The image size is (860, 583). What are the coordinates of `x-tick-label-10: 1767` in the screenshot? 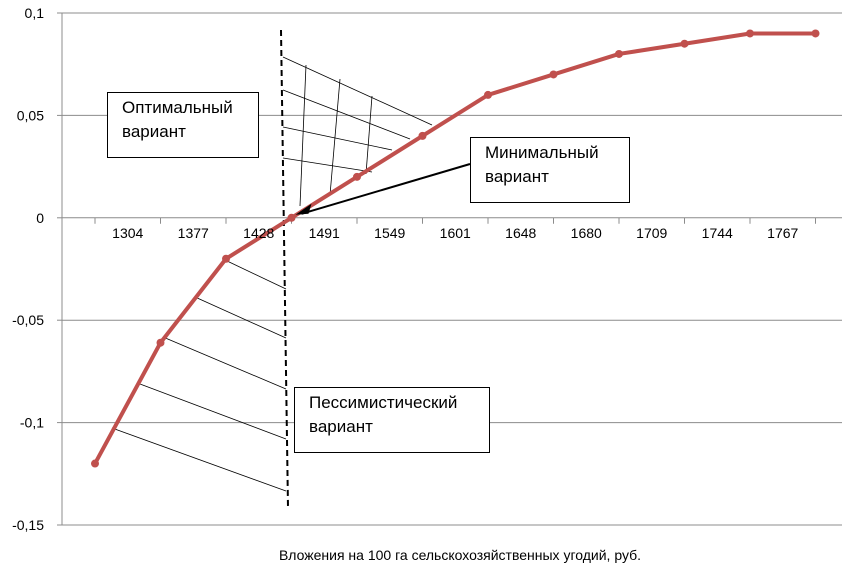 It's located at (782, 233).